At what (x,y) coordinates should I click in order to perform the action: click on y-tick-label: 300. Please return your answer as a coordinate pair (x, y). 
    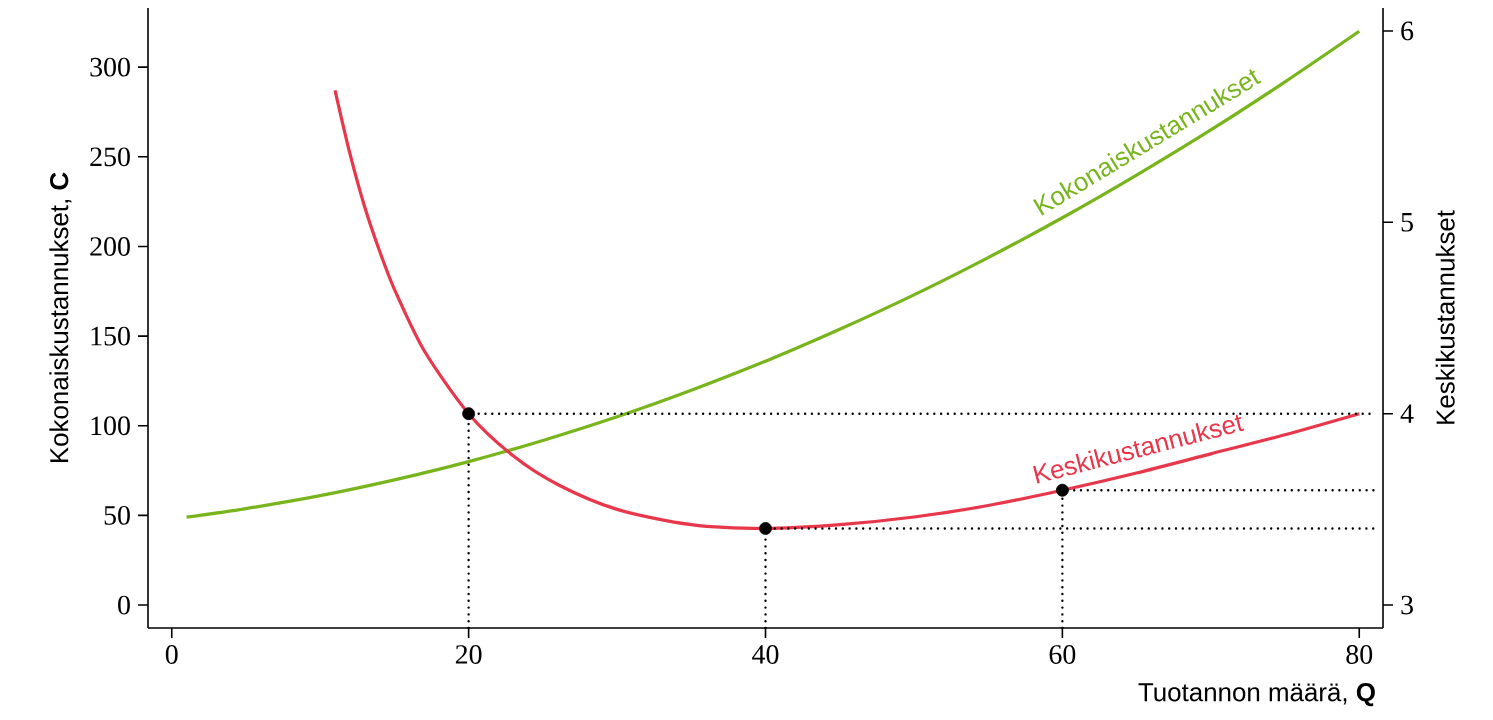
    Looking at the image, I should click on (110, 67).